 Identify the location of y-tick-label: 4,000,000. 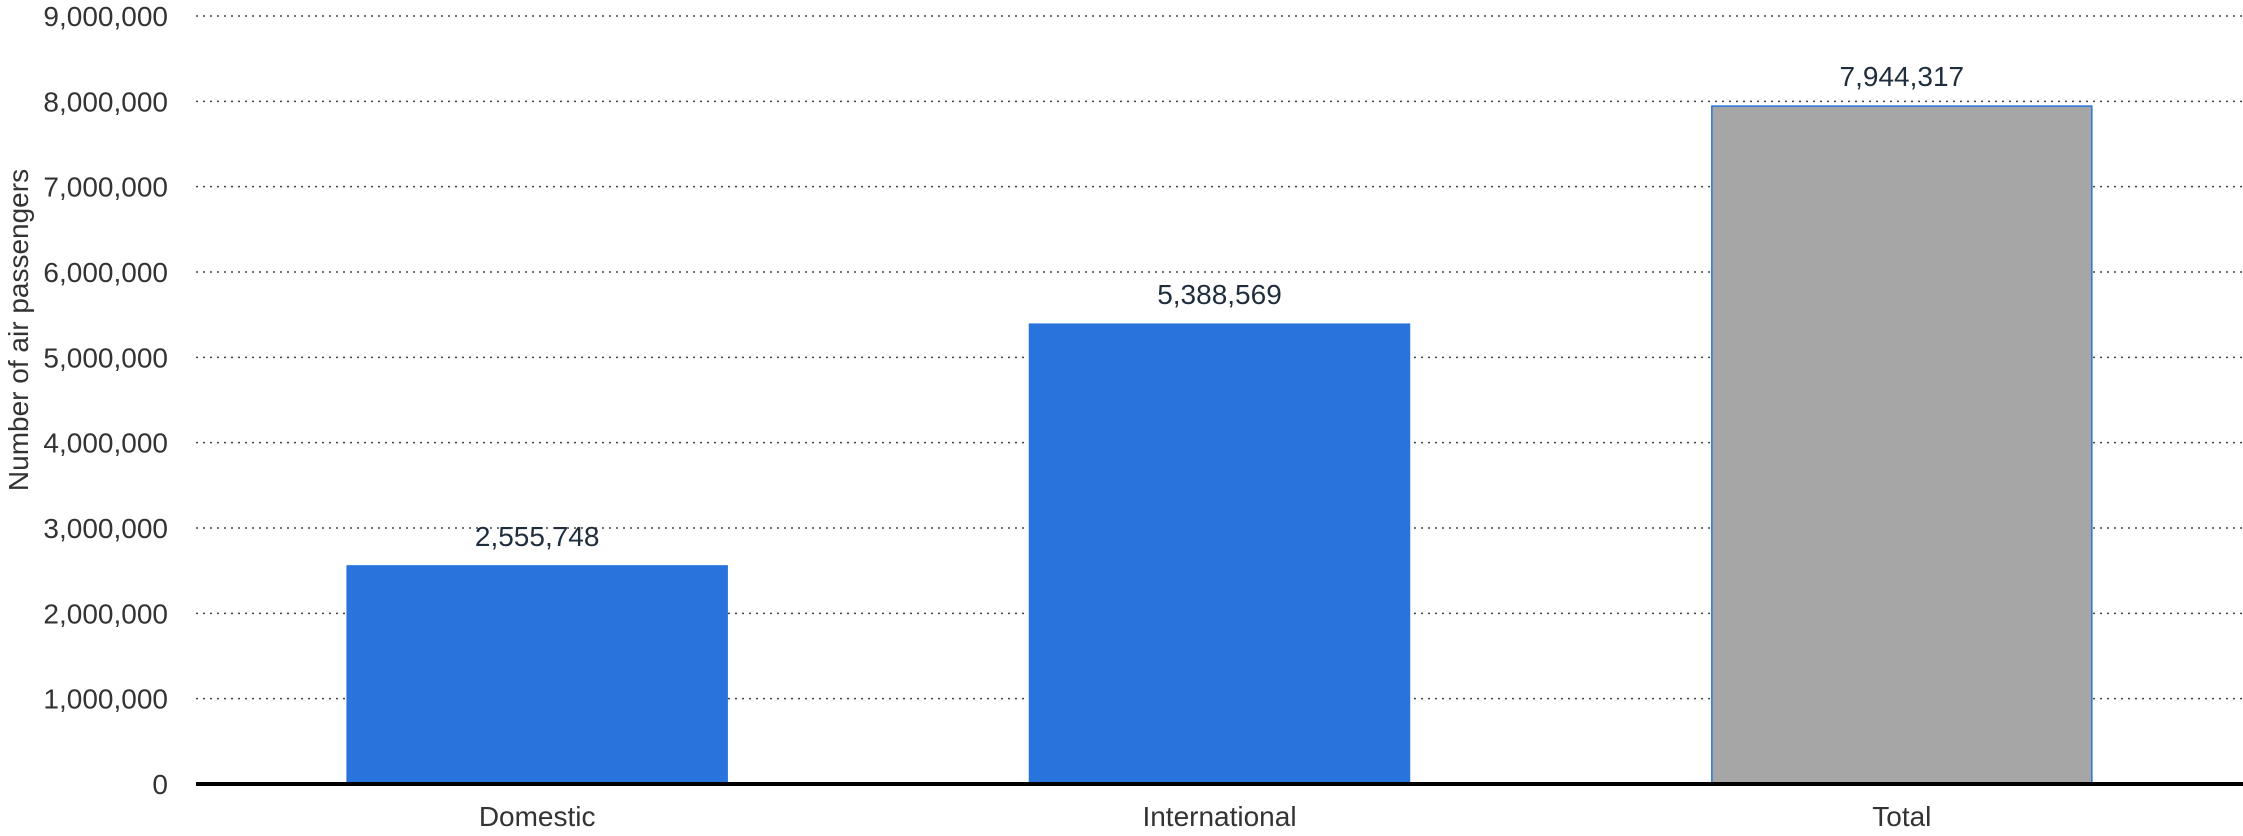
(105, 443).